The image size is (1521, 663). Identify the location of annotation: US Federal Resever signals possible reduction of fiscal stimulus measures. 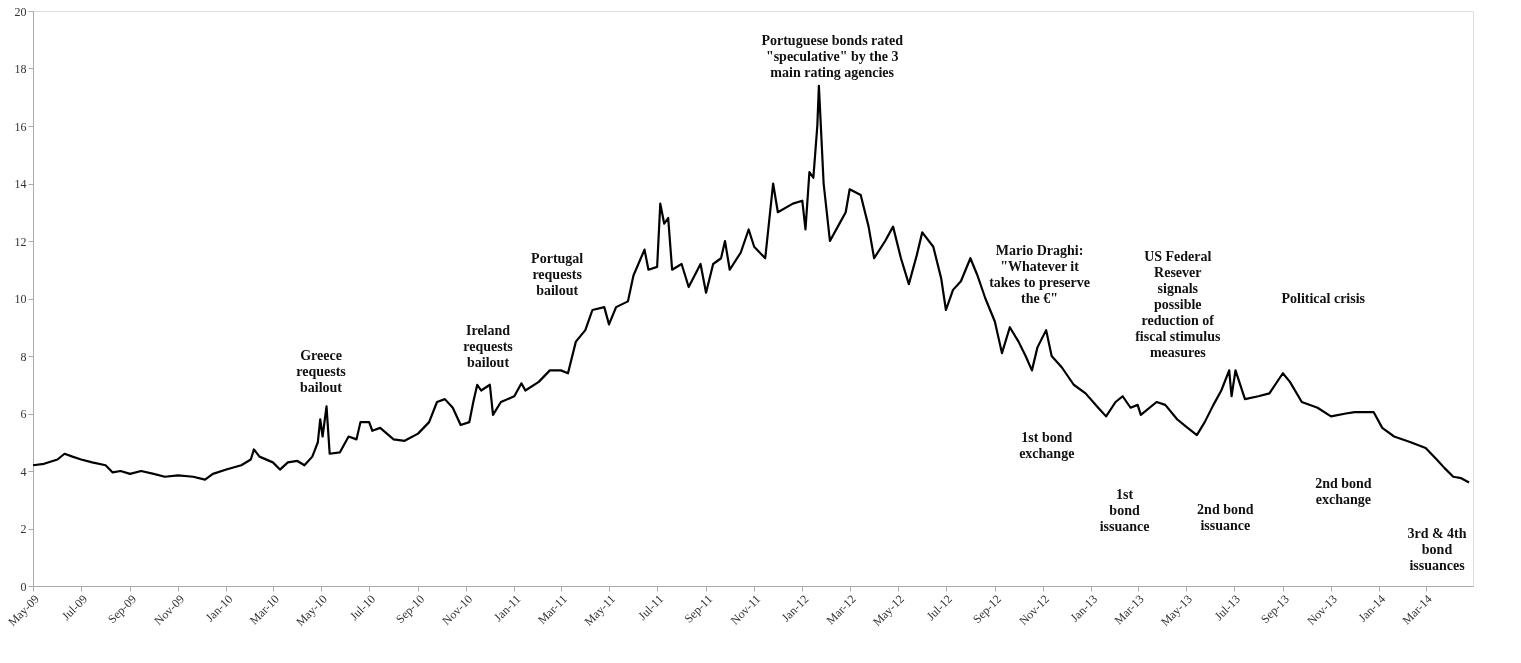
(1178, 305).